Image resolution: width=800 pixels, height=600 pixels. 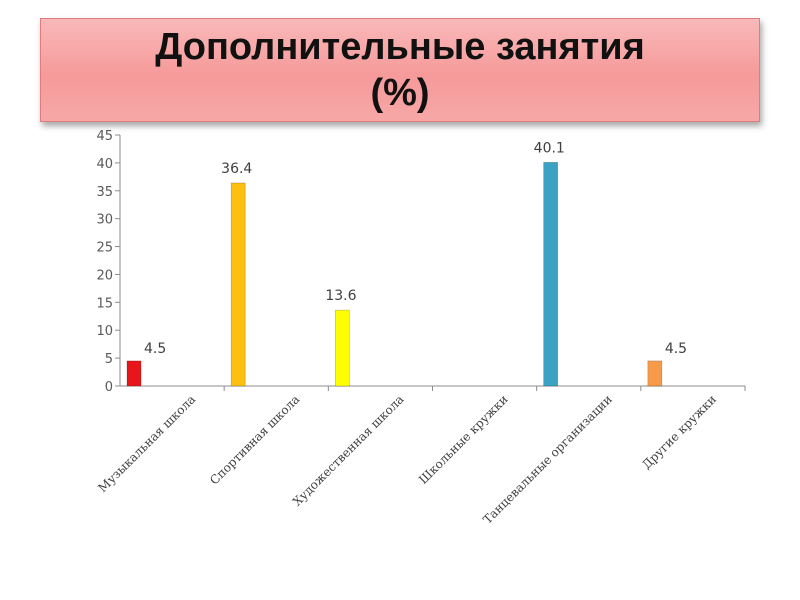 What do you see at coordinates (109, 387) in the screenshot?
I see `y-tick-label: 0` at bounding box center [109, 387].